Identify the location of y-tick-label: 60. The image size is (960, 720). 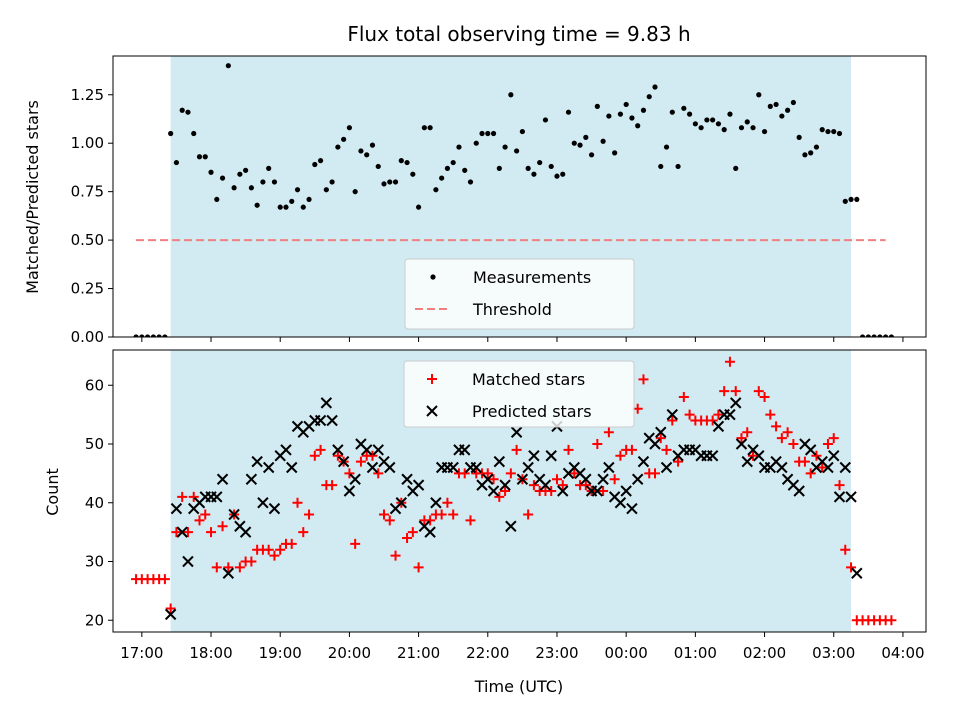
(94, 385).